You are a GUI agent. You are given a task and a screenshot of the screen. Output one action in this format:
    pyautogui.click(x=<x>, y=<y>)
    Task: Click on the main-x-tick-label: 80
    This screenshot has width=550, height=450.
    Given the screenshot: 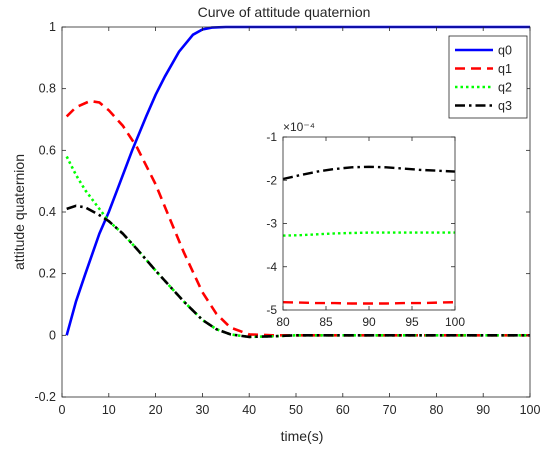 What is the action you would take?
    pyautogui.click(x=436, y=410)
    